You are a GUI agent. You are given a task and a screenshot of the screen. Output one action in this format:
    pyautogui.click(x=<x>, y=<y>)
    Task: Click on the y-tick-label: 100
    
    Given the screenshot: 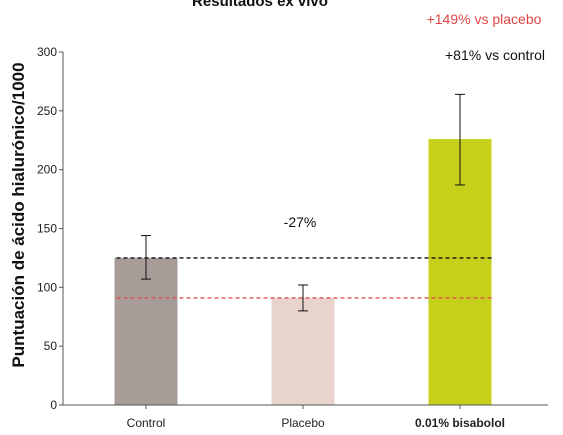 What is the action you would take?
    pyautogui.click(x=47, y=287)
    